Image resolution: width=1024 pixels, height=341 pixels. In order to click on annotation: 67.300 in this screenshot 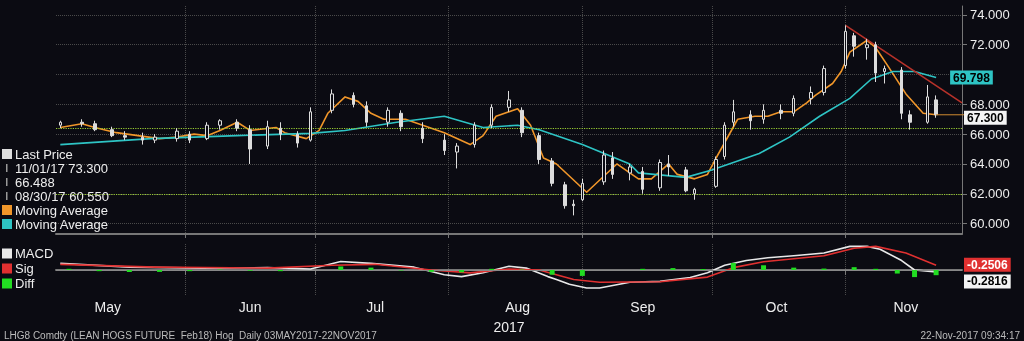, I will do `click(986, 117)`.